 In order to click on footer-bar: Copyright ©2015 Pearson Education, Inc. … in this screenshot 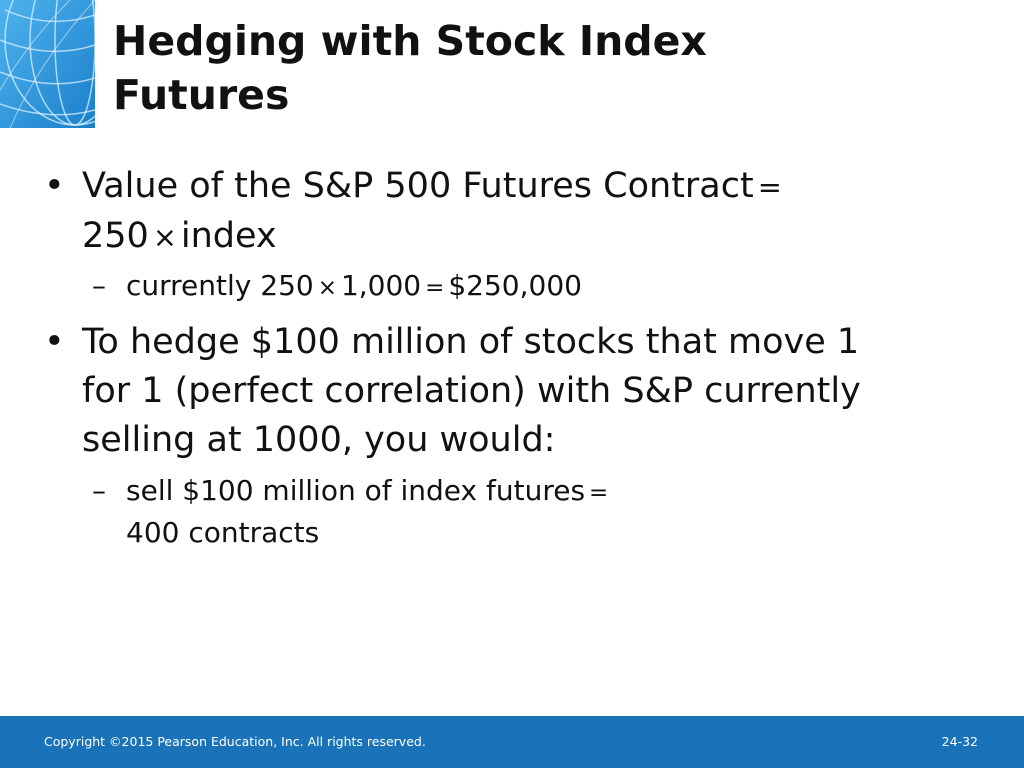, I will do `click(512, 742)`.